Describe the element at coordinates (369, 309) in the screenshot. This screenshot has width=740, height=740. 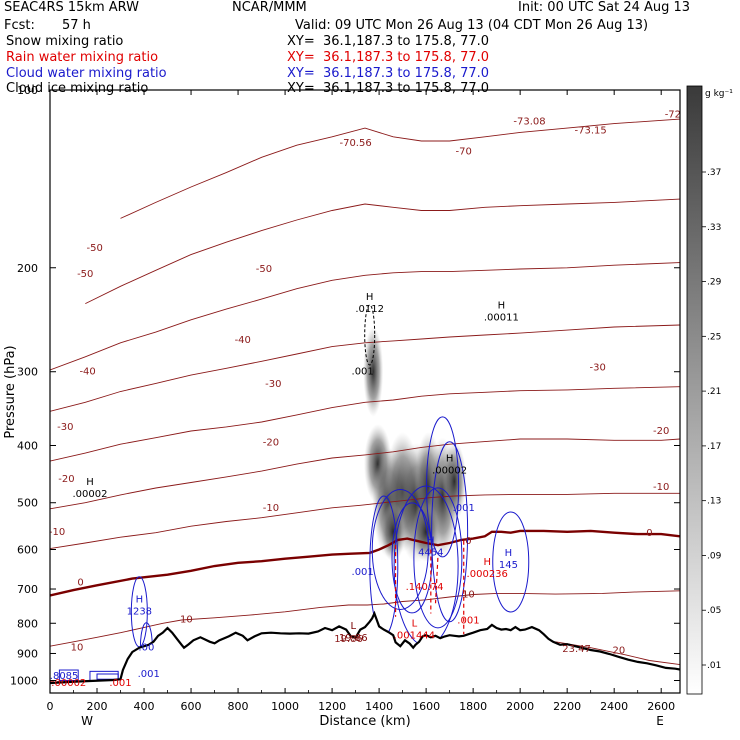
I see `extremum-value: .0112` at that location.